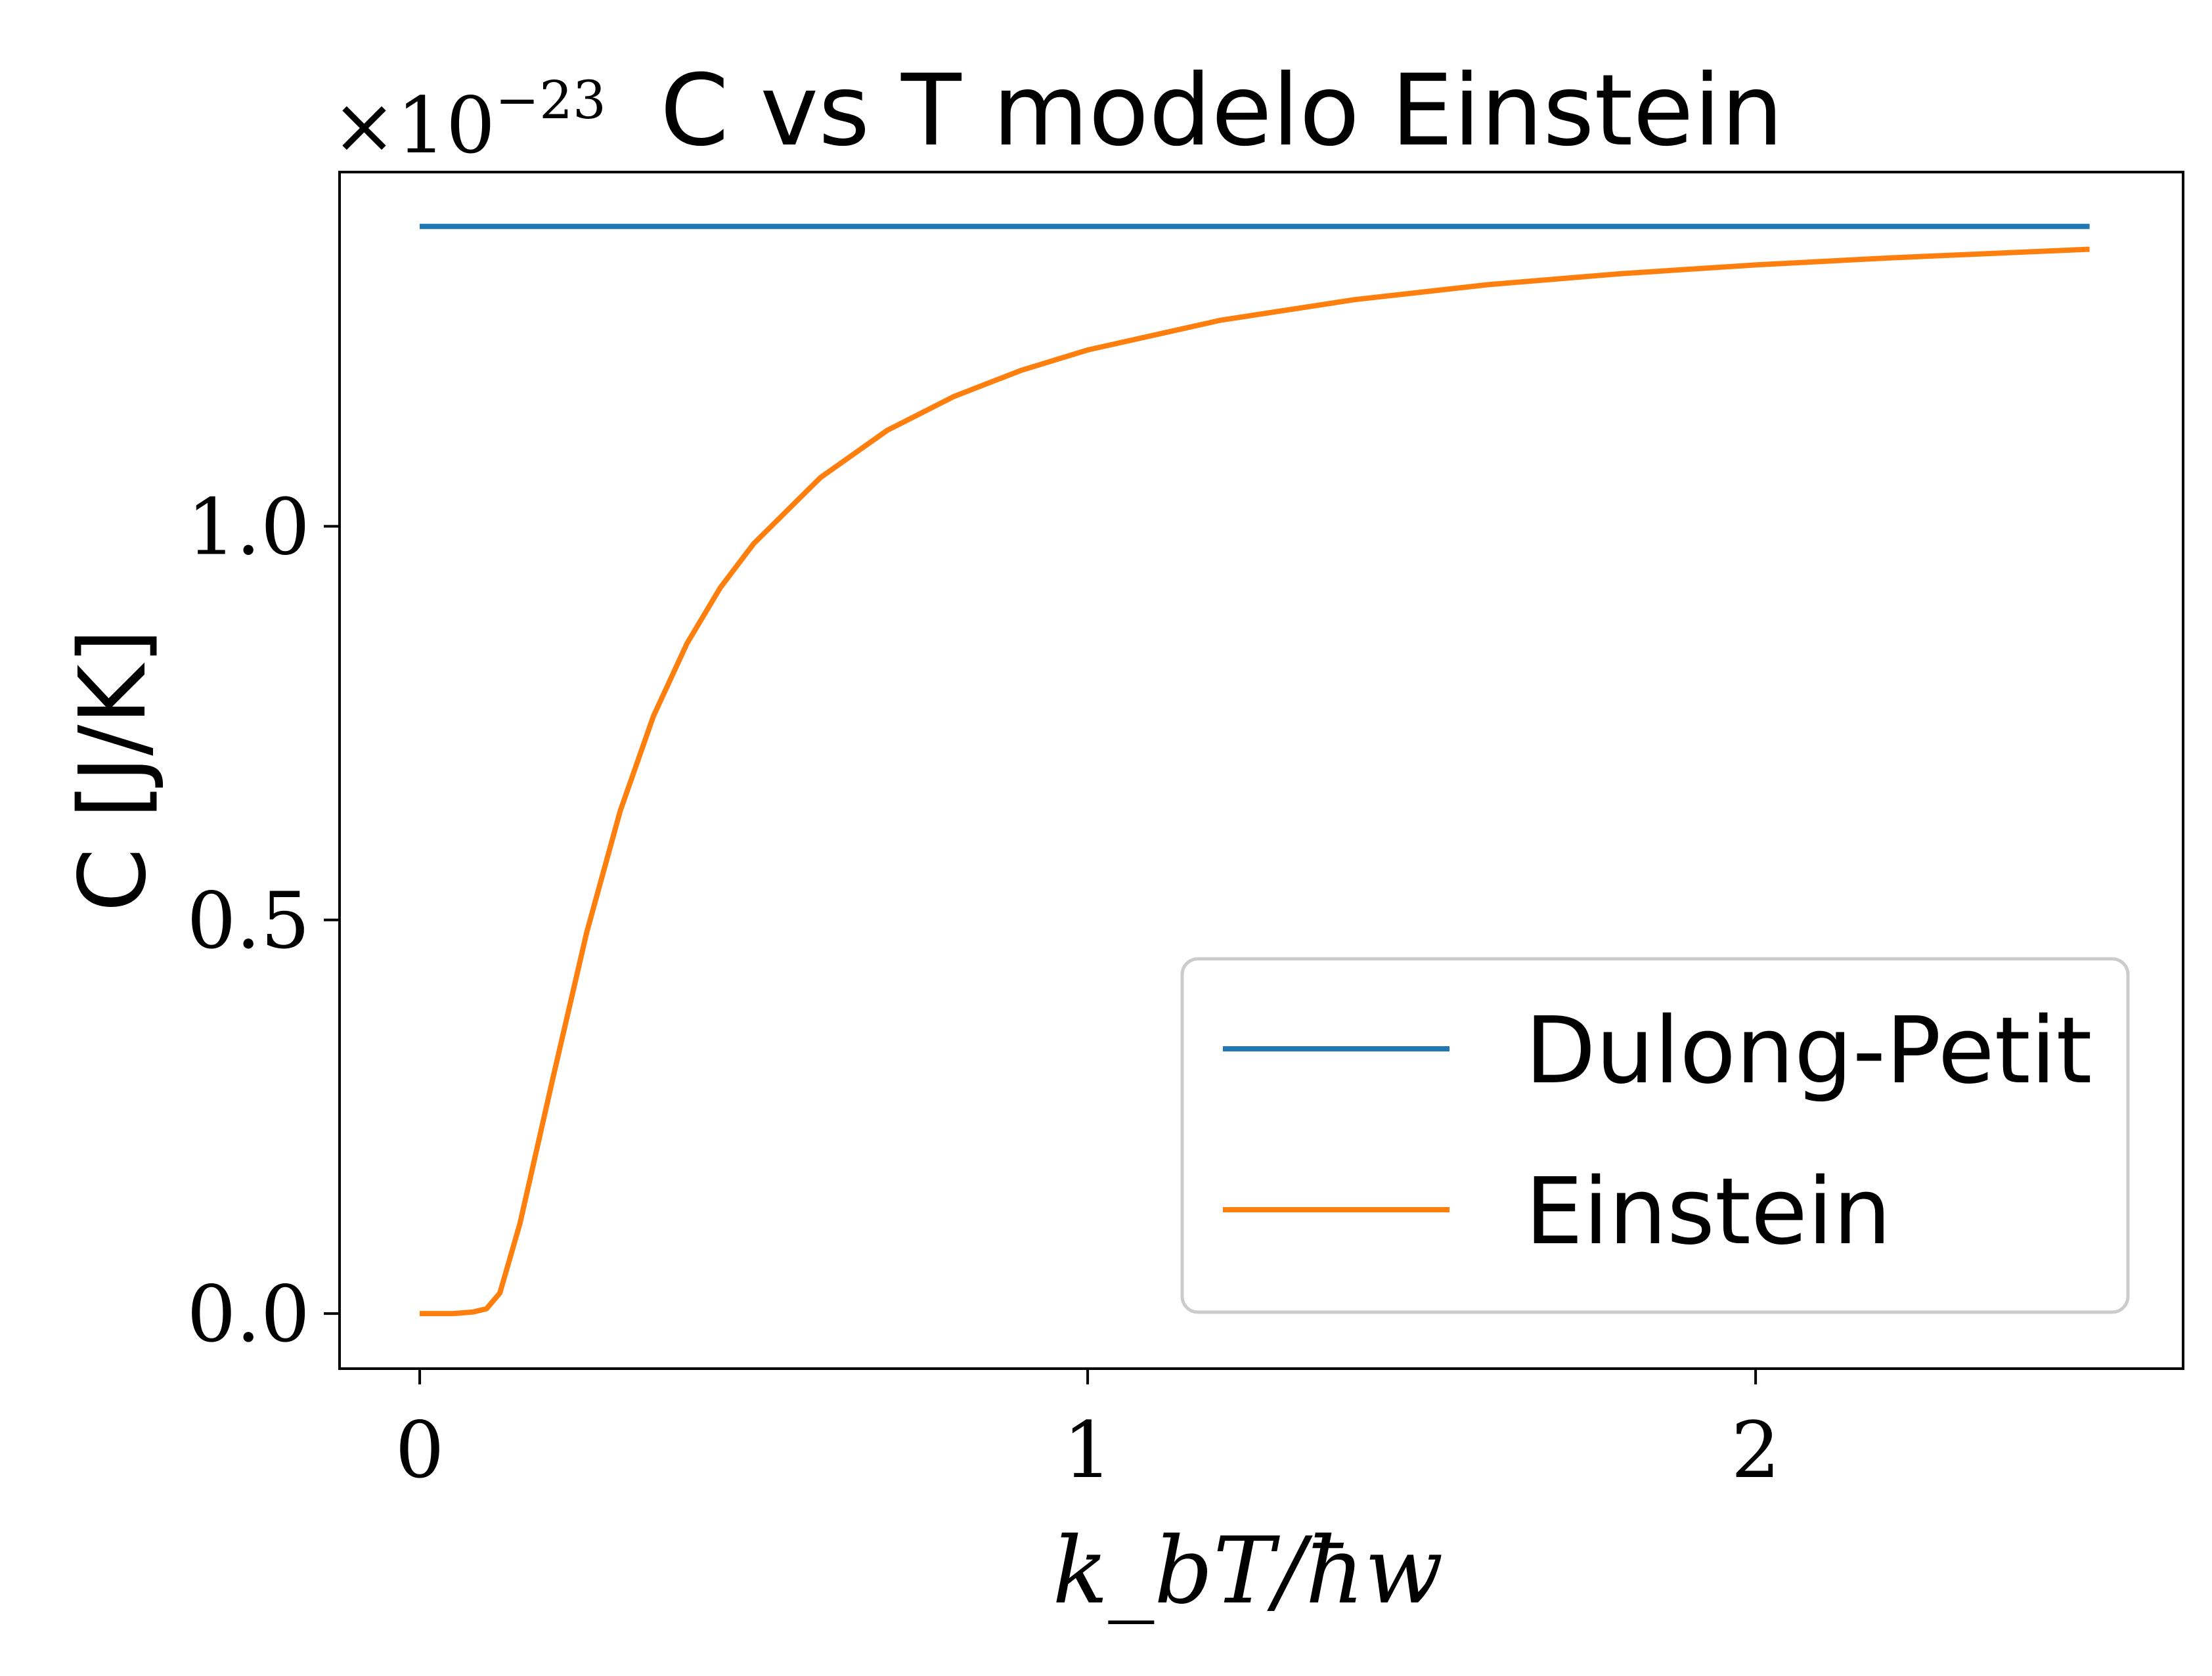  I want to click on x-tick-label: 0, so click(420, 1450).